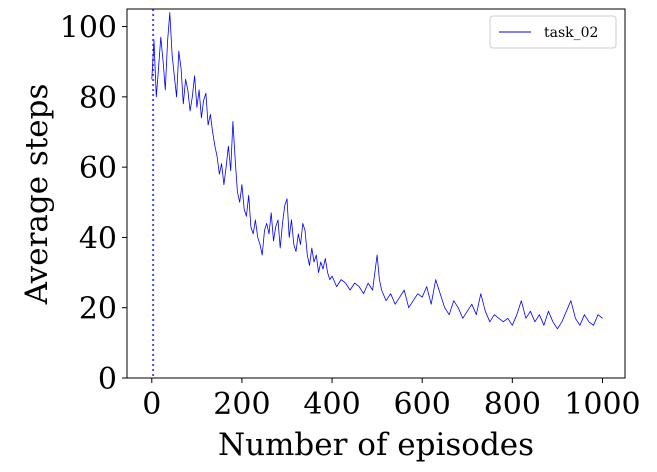 This screenshot has height=472, width=657. Describe the element at coordinates (98, 98) in the screenshot. I see `y-tick-label: 80` at that location.